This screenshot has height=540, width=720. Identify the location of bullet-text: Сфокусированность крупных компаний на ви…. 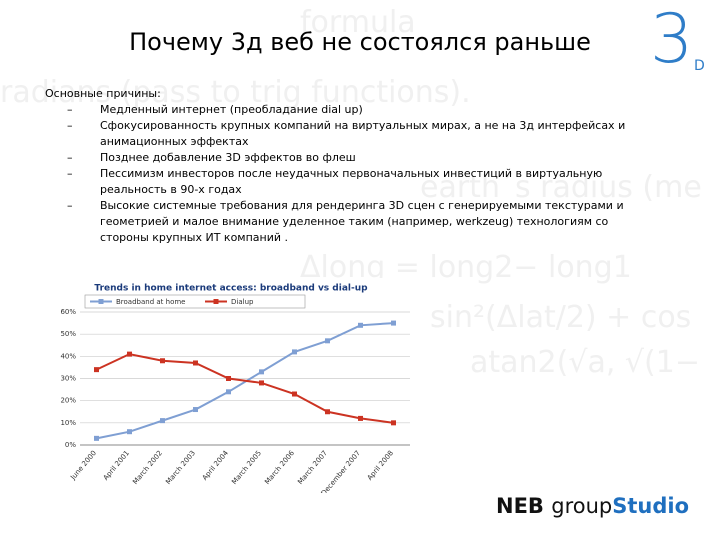
(363, 133).